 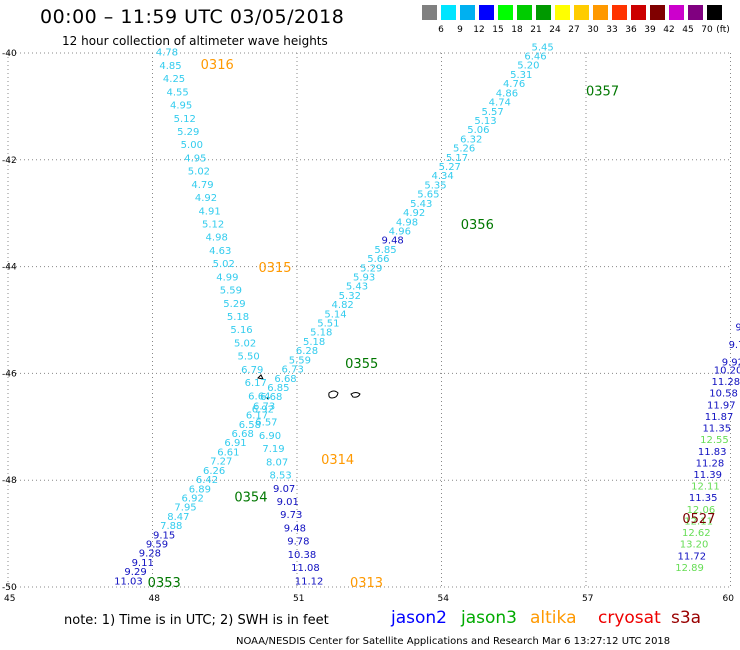 I want to click on satellite-name: s3a, so click(x=686, y=618).